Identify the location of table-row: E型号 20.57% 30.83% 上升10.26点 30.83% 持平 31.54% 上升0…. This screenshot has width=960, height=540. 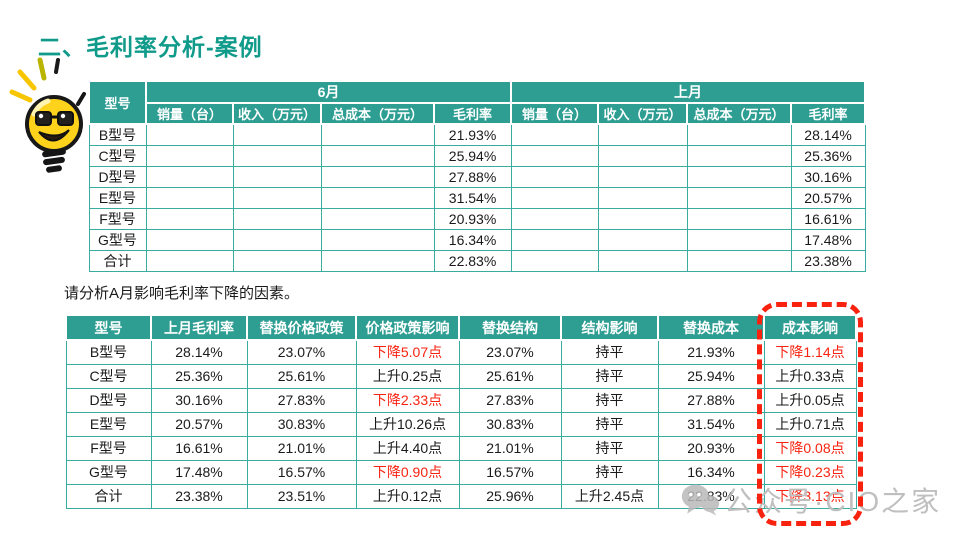
(461, 424).